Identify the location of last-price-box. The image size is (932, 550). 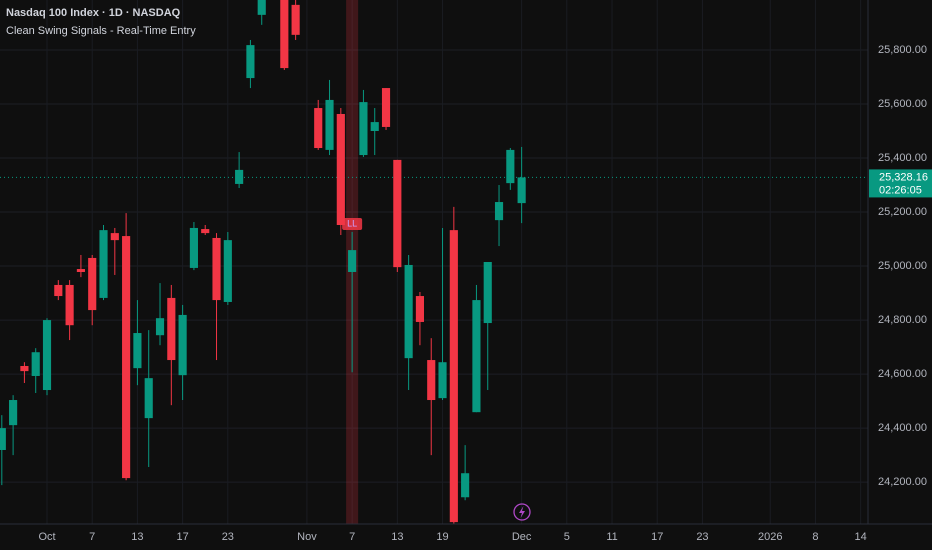
(900, 183).